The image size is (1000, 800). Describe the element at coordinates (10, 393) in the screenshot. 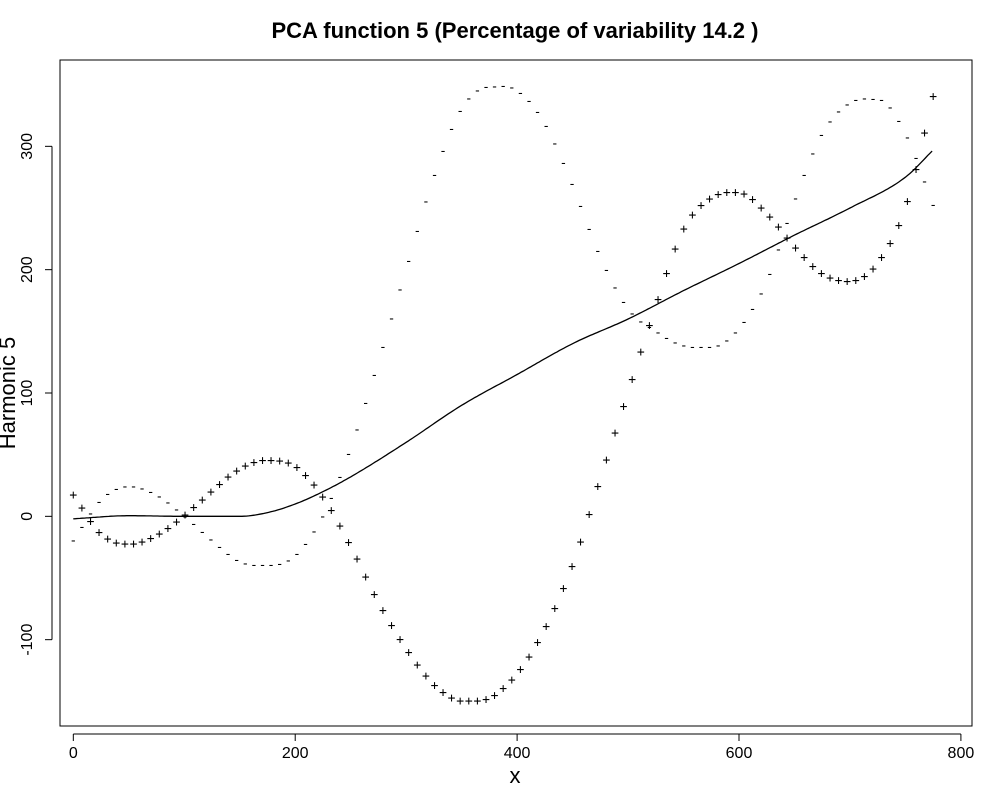

I see `y-axis-label: Harmonic 5` at that location.